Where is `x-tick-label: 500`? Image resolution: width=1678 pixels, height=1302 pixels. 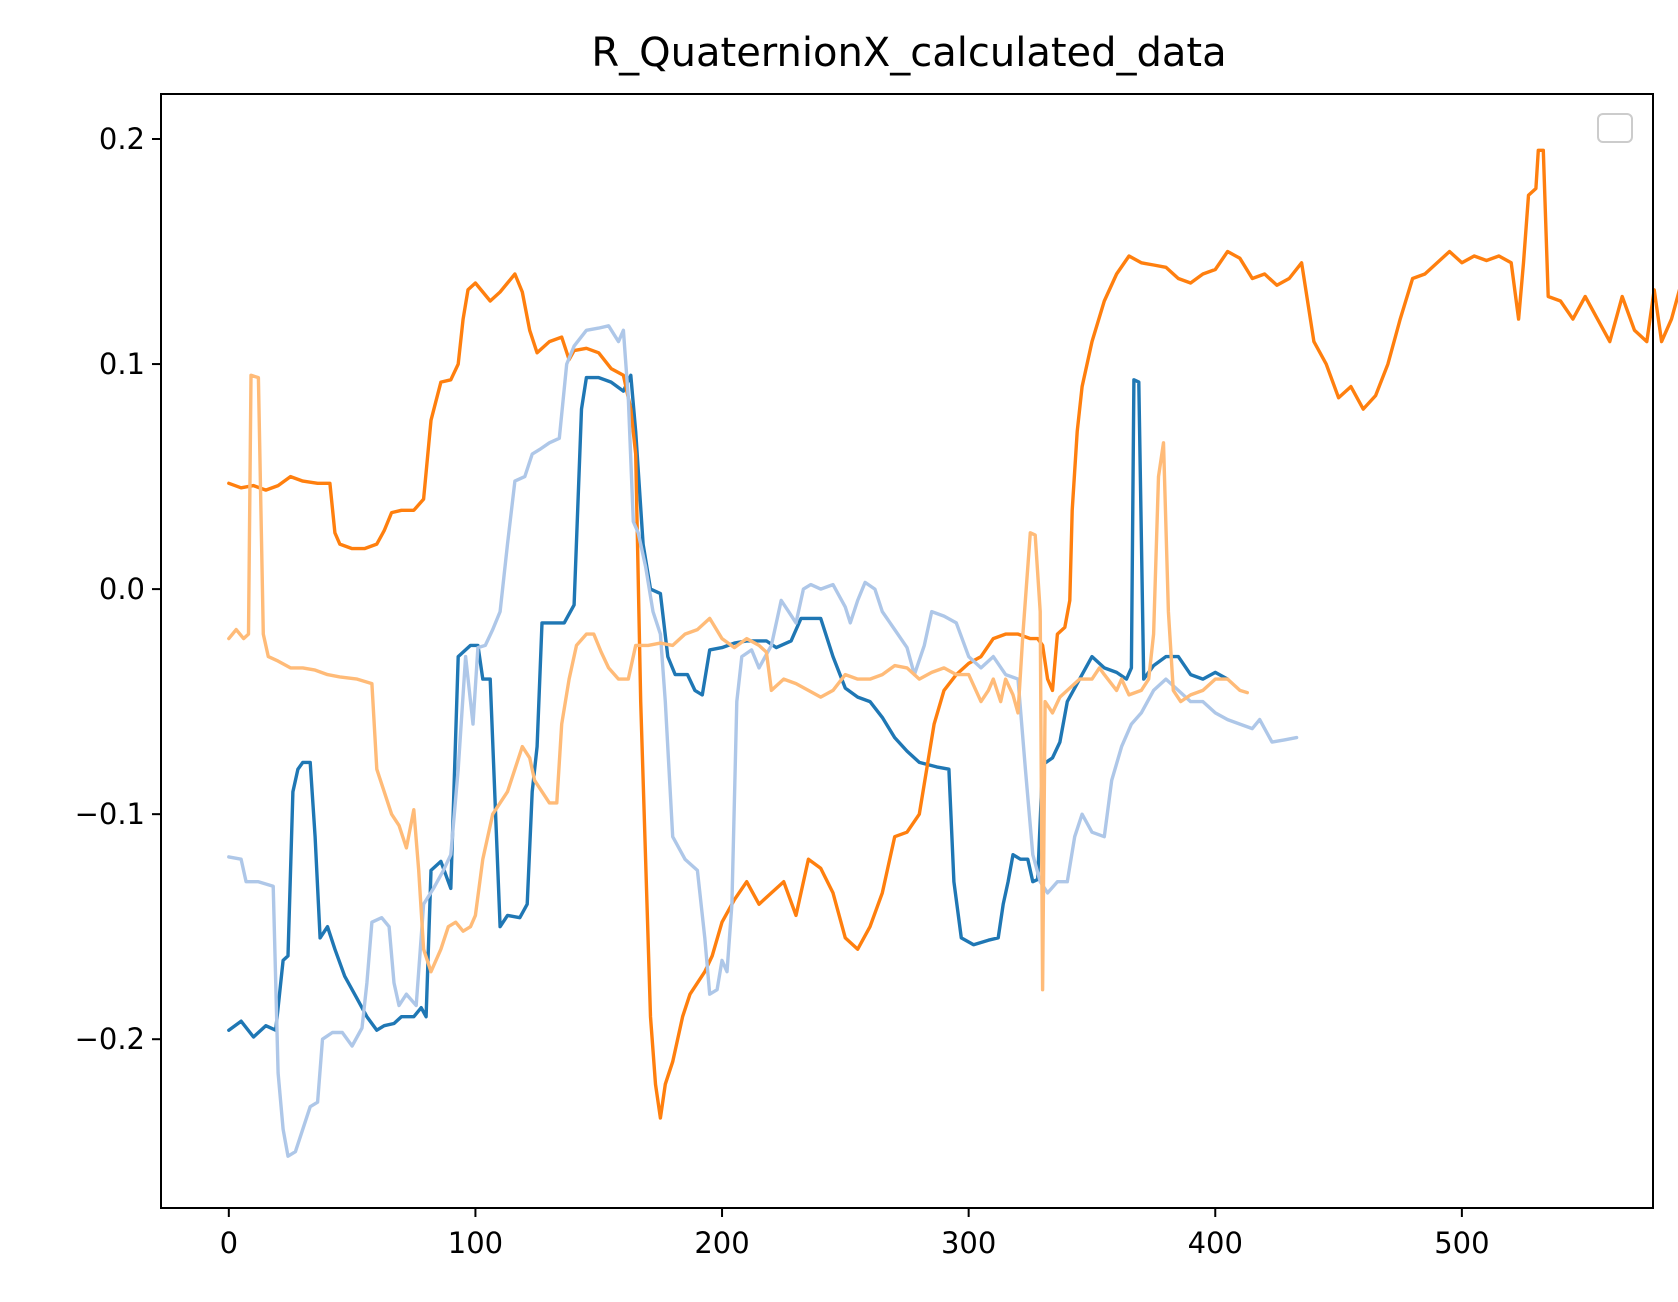 x-tick-label: 500 is located at coordinates (1461, 1243).